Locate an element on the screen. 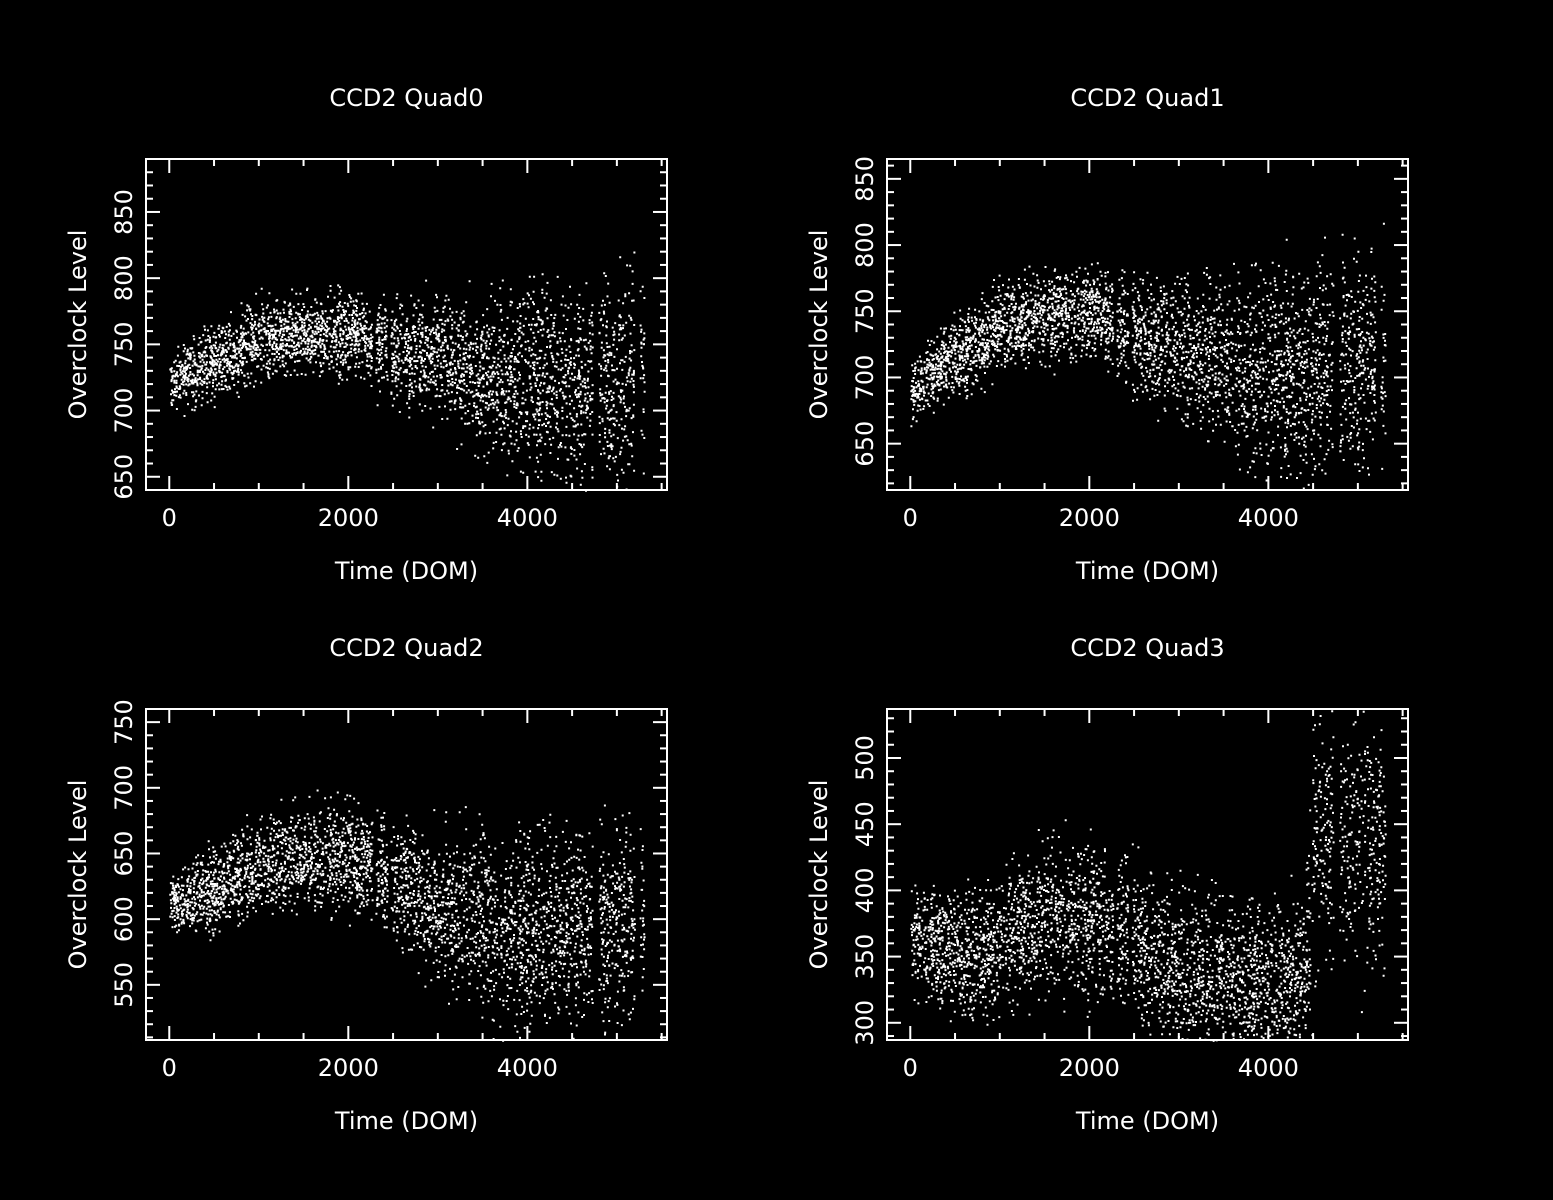  panel-title: CCD2 Quad3 is located at coordinates (1147, 648).